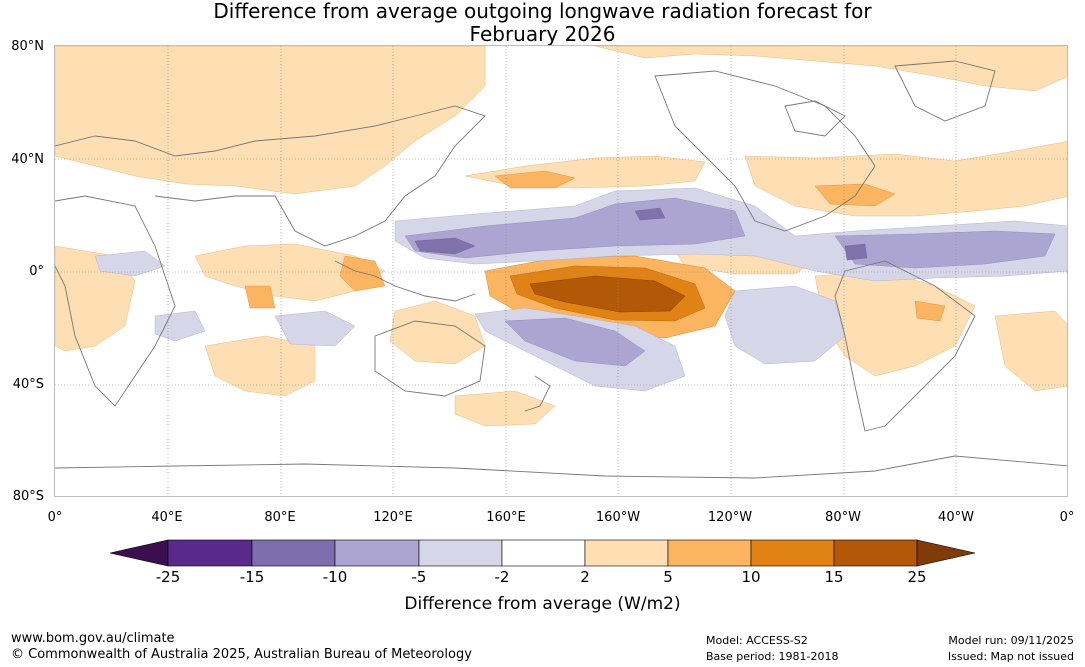  Describe the element at coordinates (506, 517) in the screenshot. I see `lon-label-160e: 160°E` at that location.